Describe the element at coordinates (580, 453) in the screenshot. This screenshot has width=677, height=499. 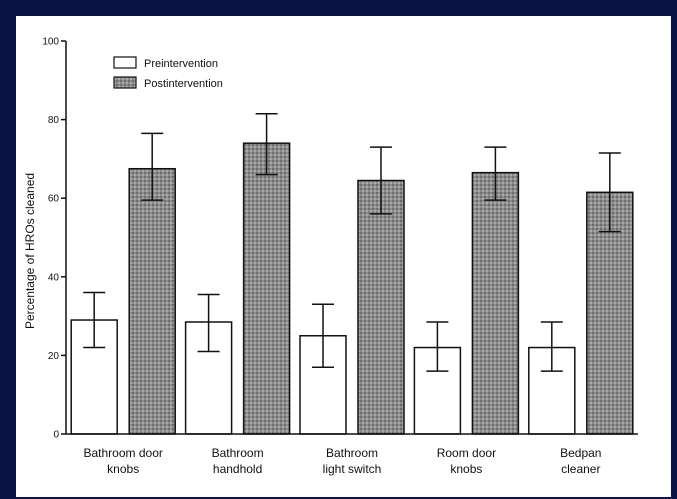
I see `x-category-label: Bedpan` at that location.